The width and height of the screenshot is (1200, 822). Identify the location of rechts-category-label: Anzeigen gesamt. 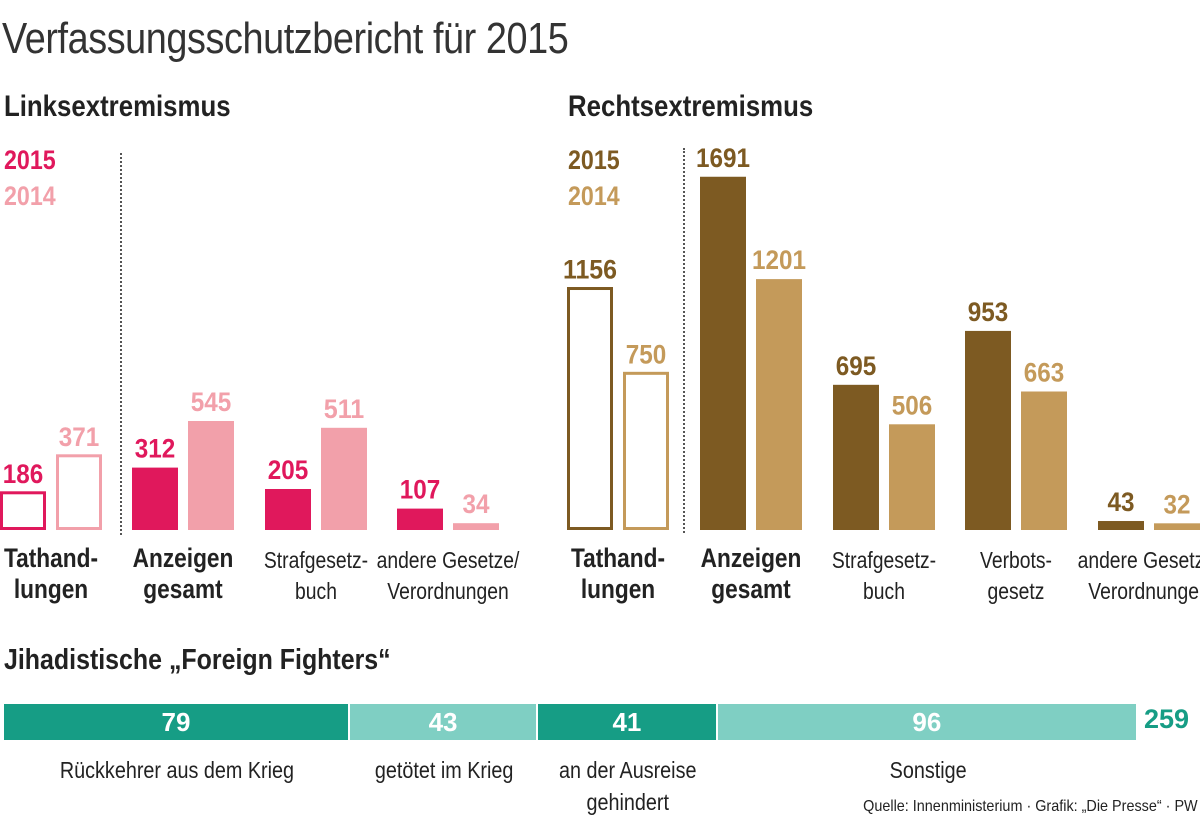
(751, 573).